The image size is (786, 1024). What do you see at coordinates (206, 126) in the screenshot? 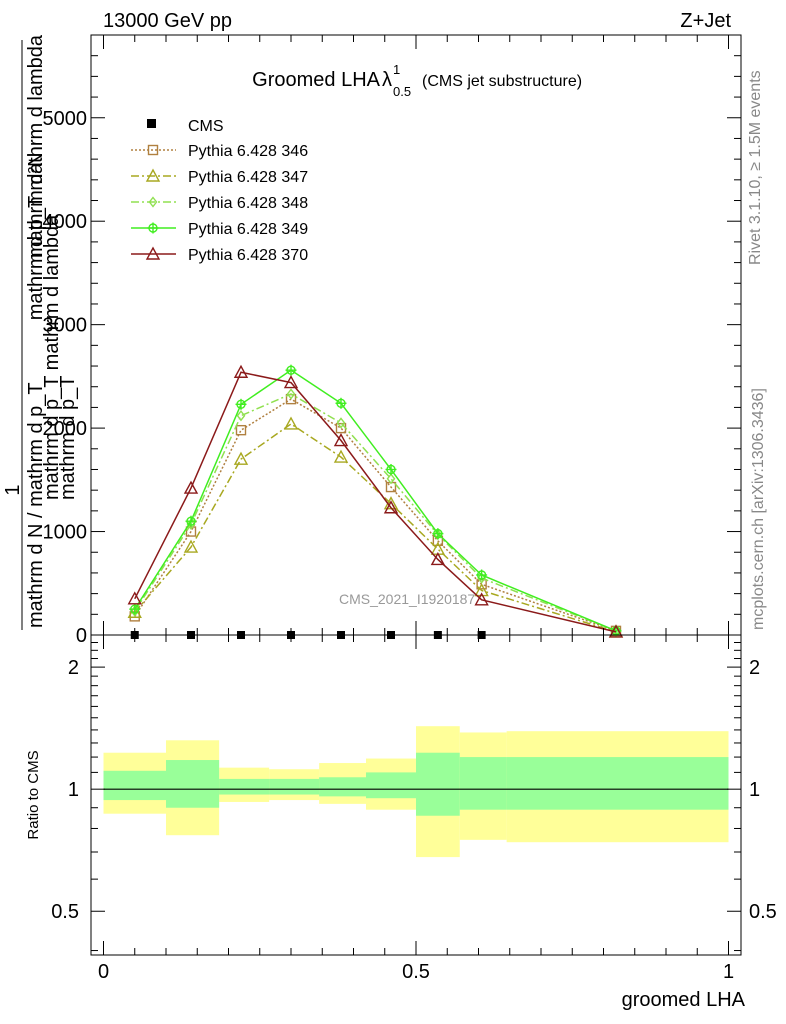
I see `legend-label-cms: CMS` at bounding box center [206, 126].